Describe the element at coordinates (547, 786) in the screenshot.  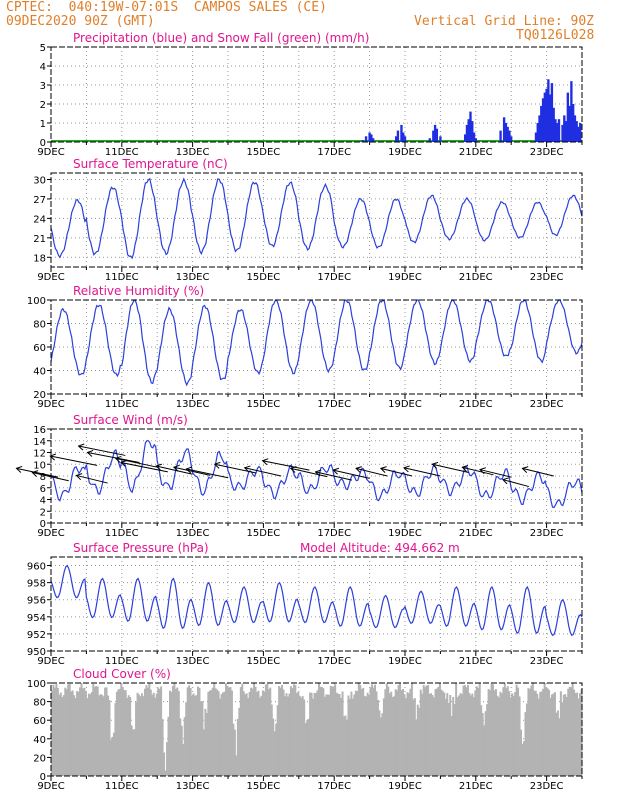
I see `x-tick-label: 23DEC` at that location.